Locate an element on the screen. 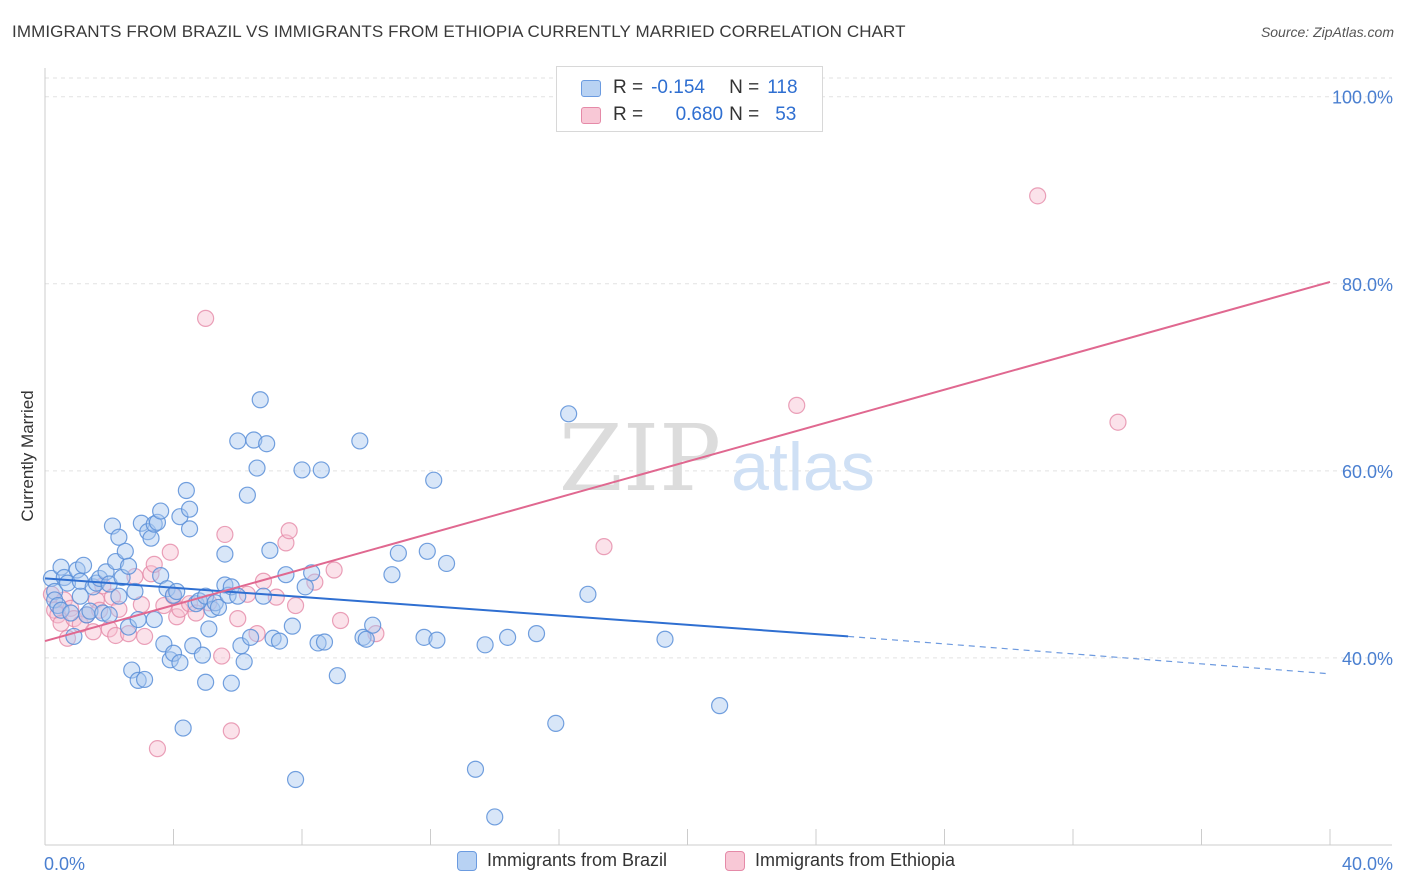  source-label: Source: ZipAtlas.com is located at coordinates (1327, 32).